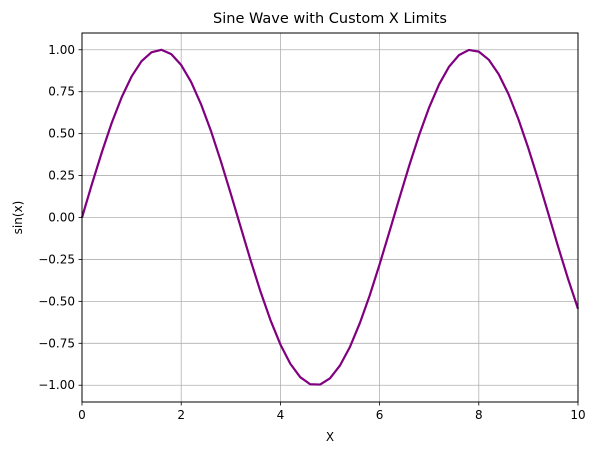  I want to click on y-tick-label: 0.00, so click(61, 218).